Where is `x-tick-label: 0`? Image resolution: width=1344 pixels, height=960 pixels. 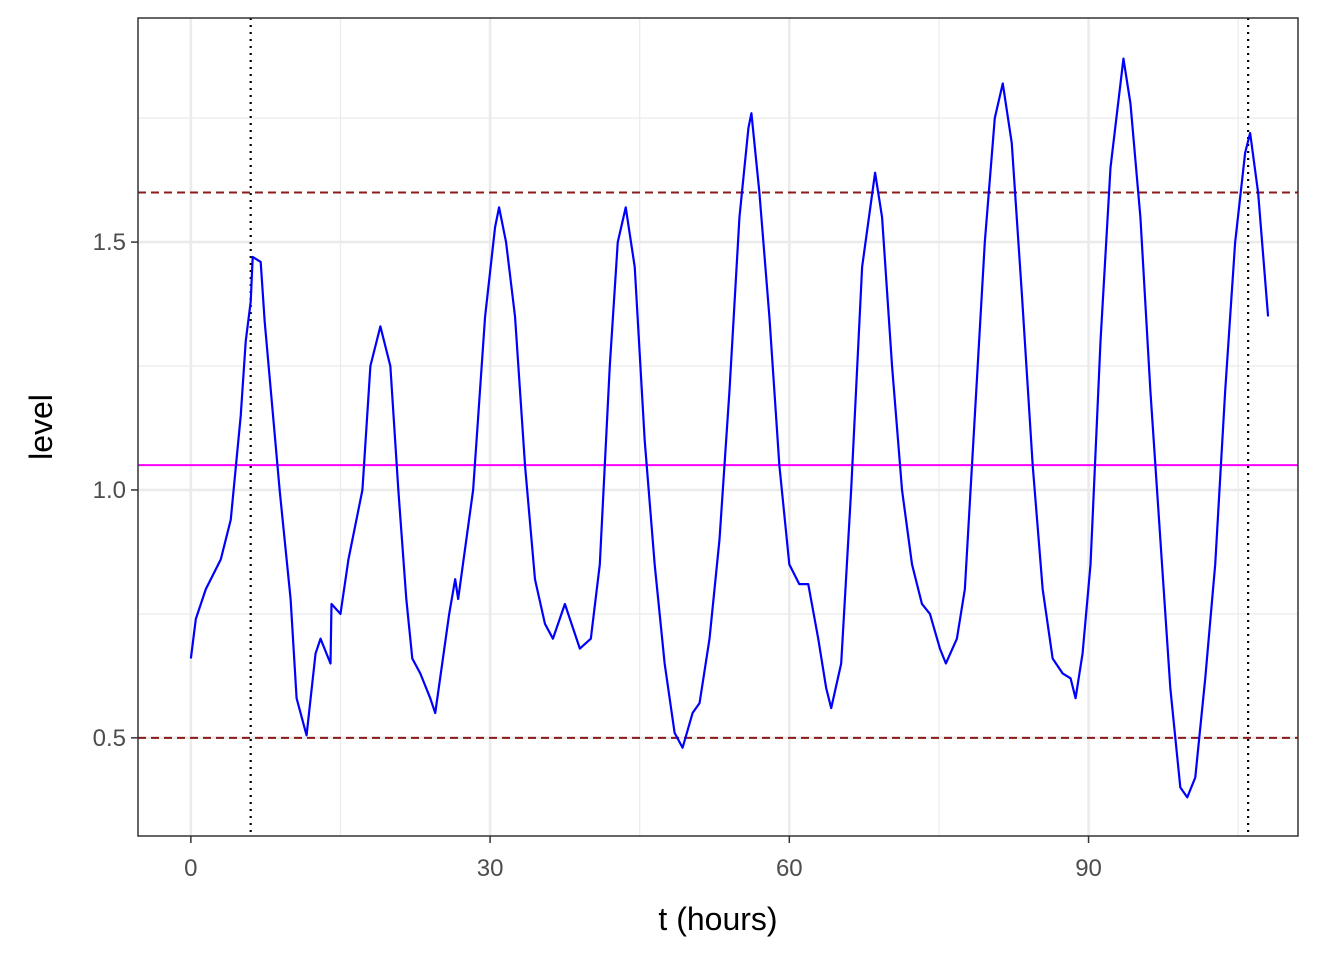 x-tick-label: 0 is located at coordinates (190, 868).